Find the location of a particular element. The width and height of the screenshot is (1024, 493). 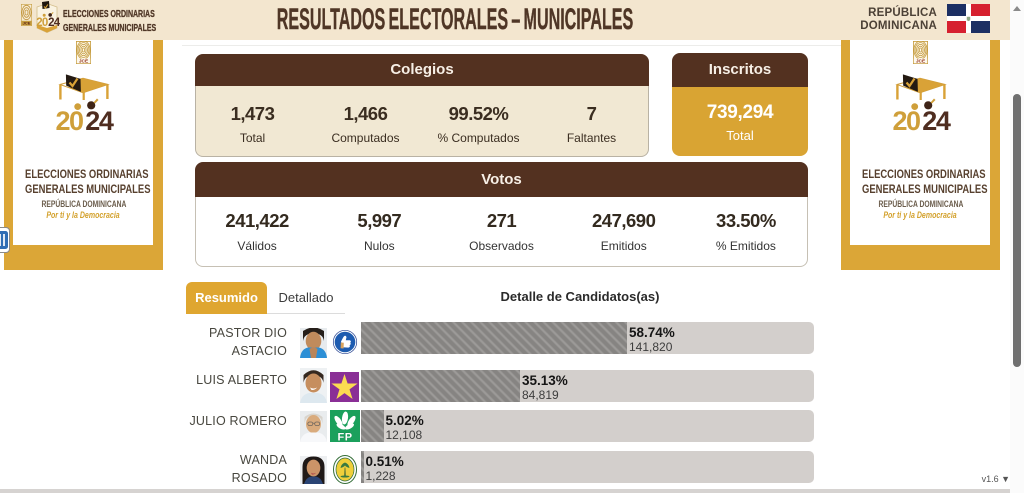

svg-text: FP is located at coordinates (344, 437).